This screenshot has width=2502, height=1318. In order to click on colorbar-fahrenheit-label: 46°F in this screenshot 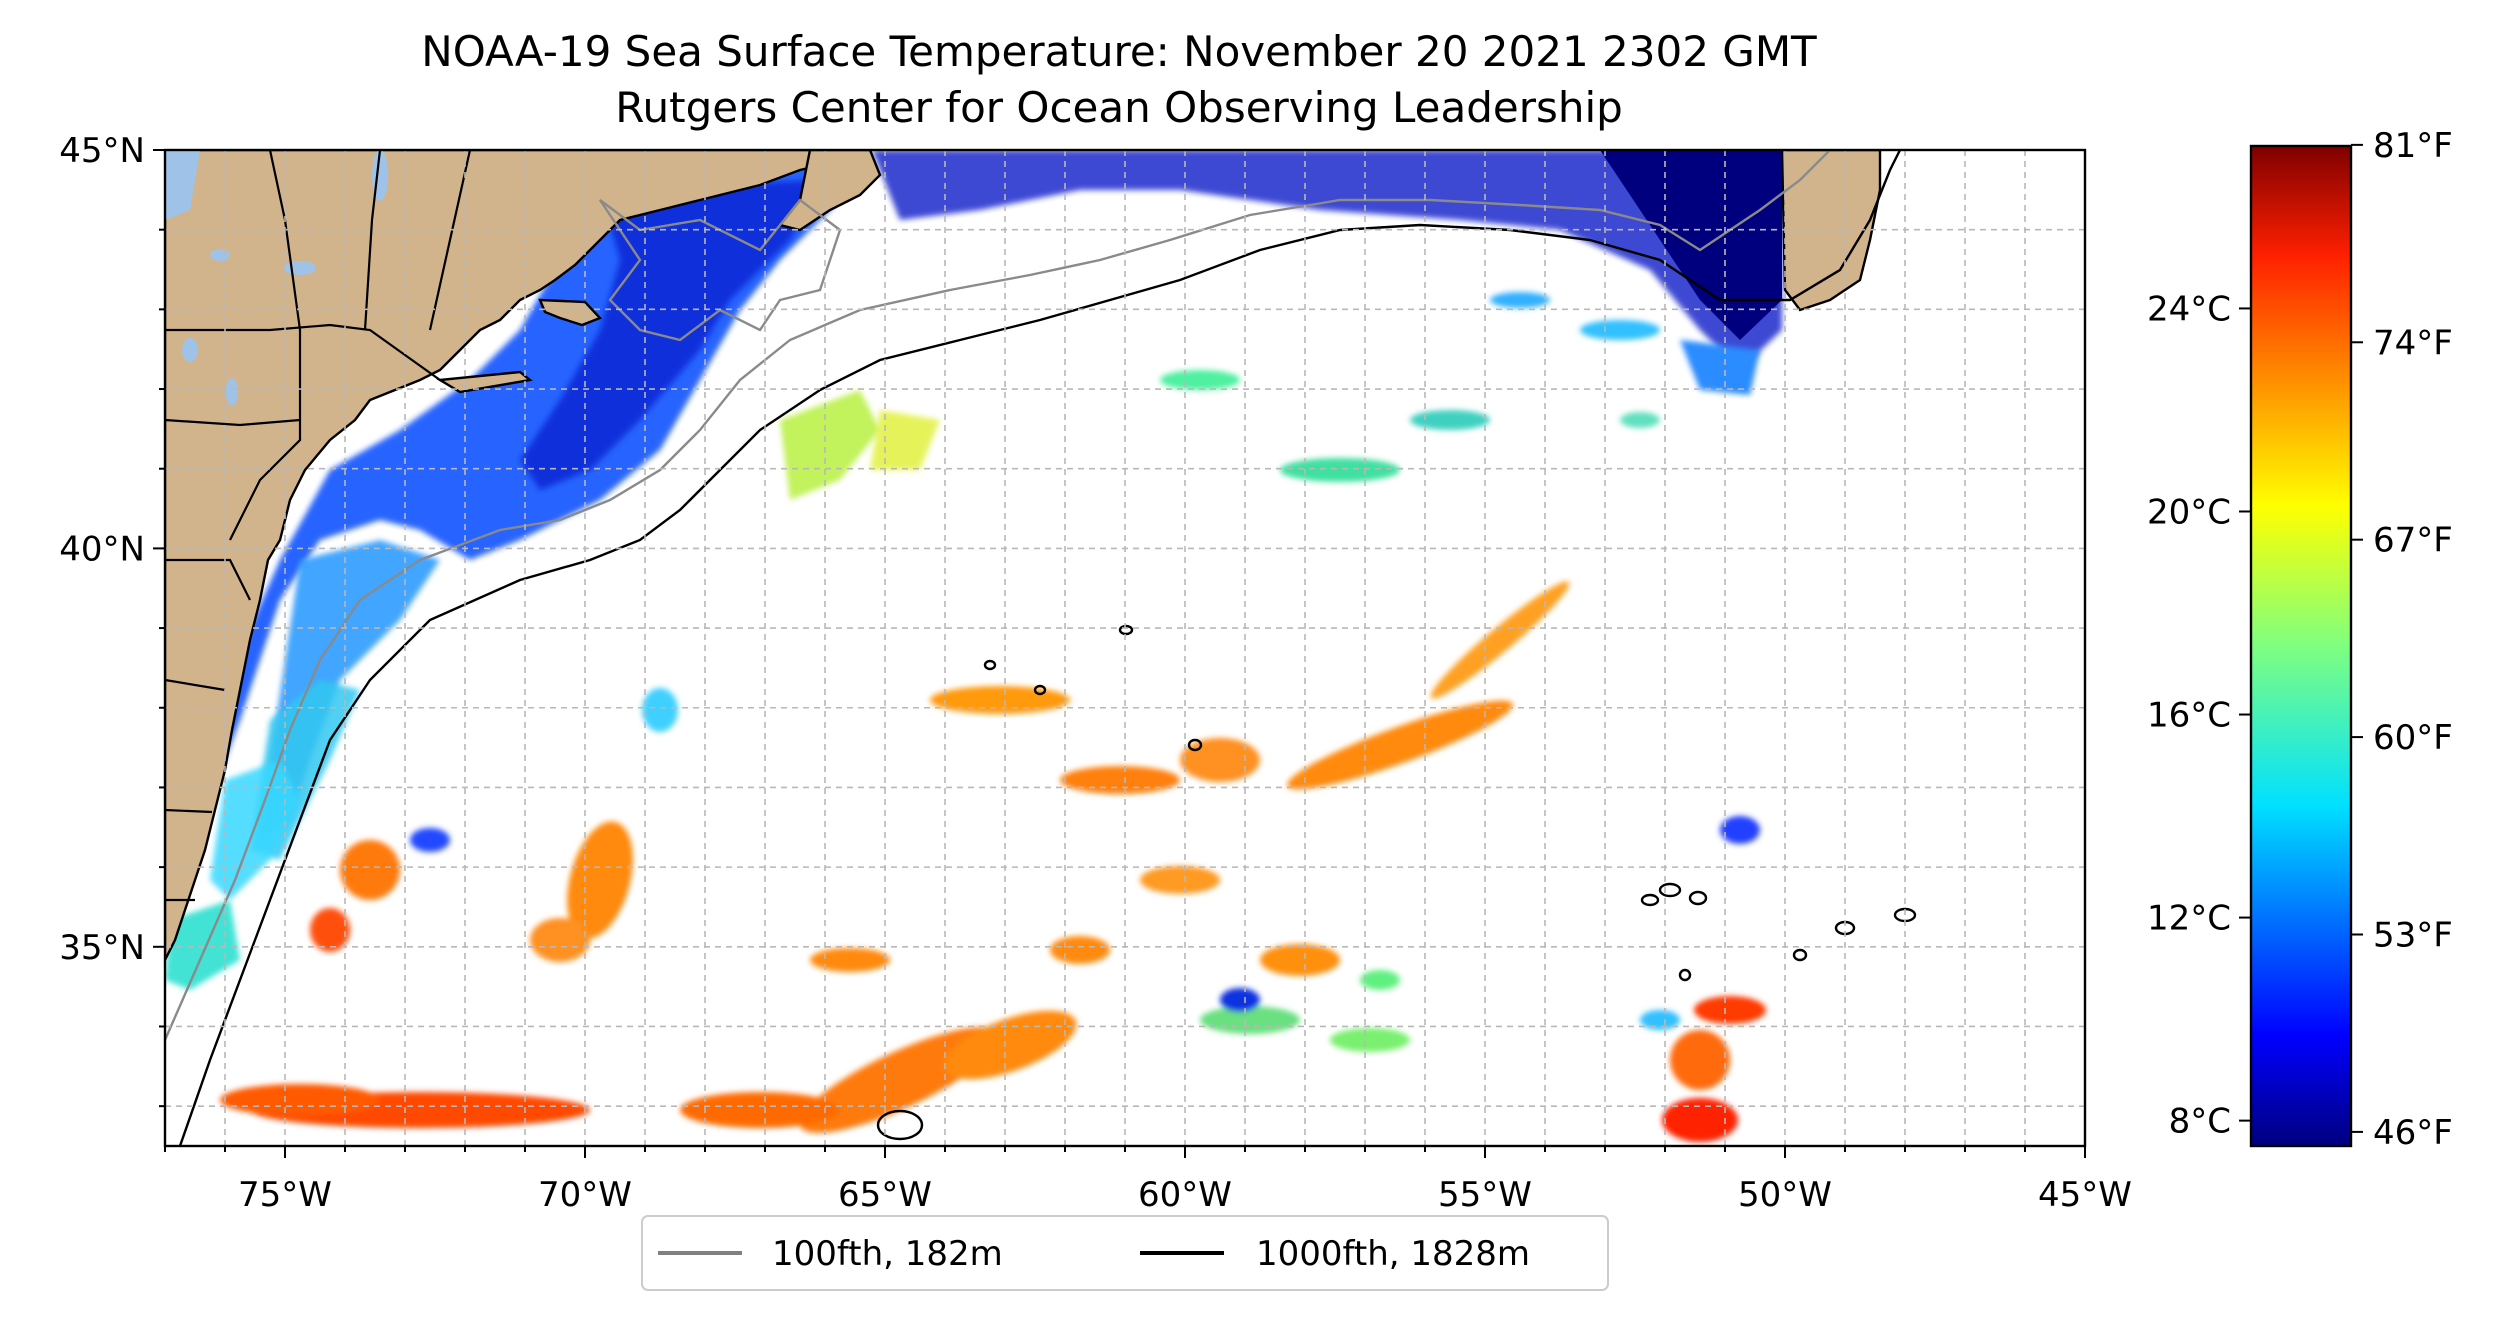, I will do `click(2413, 1133)`.